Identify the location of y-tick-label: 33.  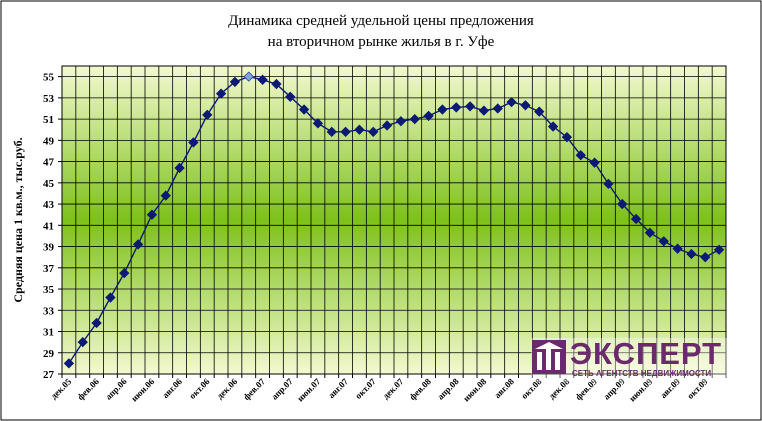
(49, 311).